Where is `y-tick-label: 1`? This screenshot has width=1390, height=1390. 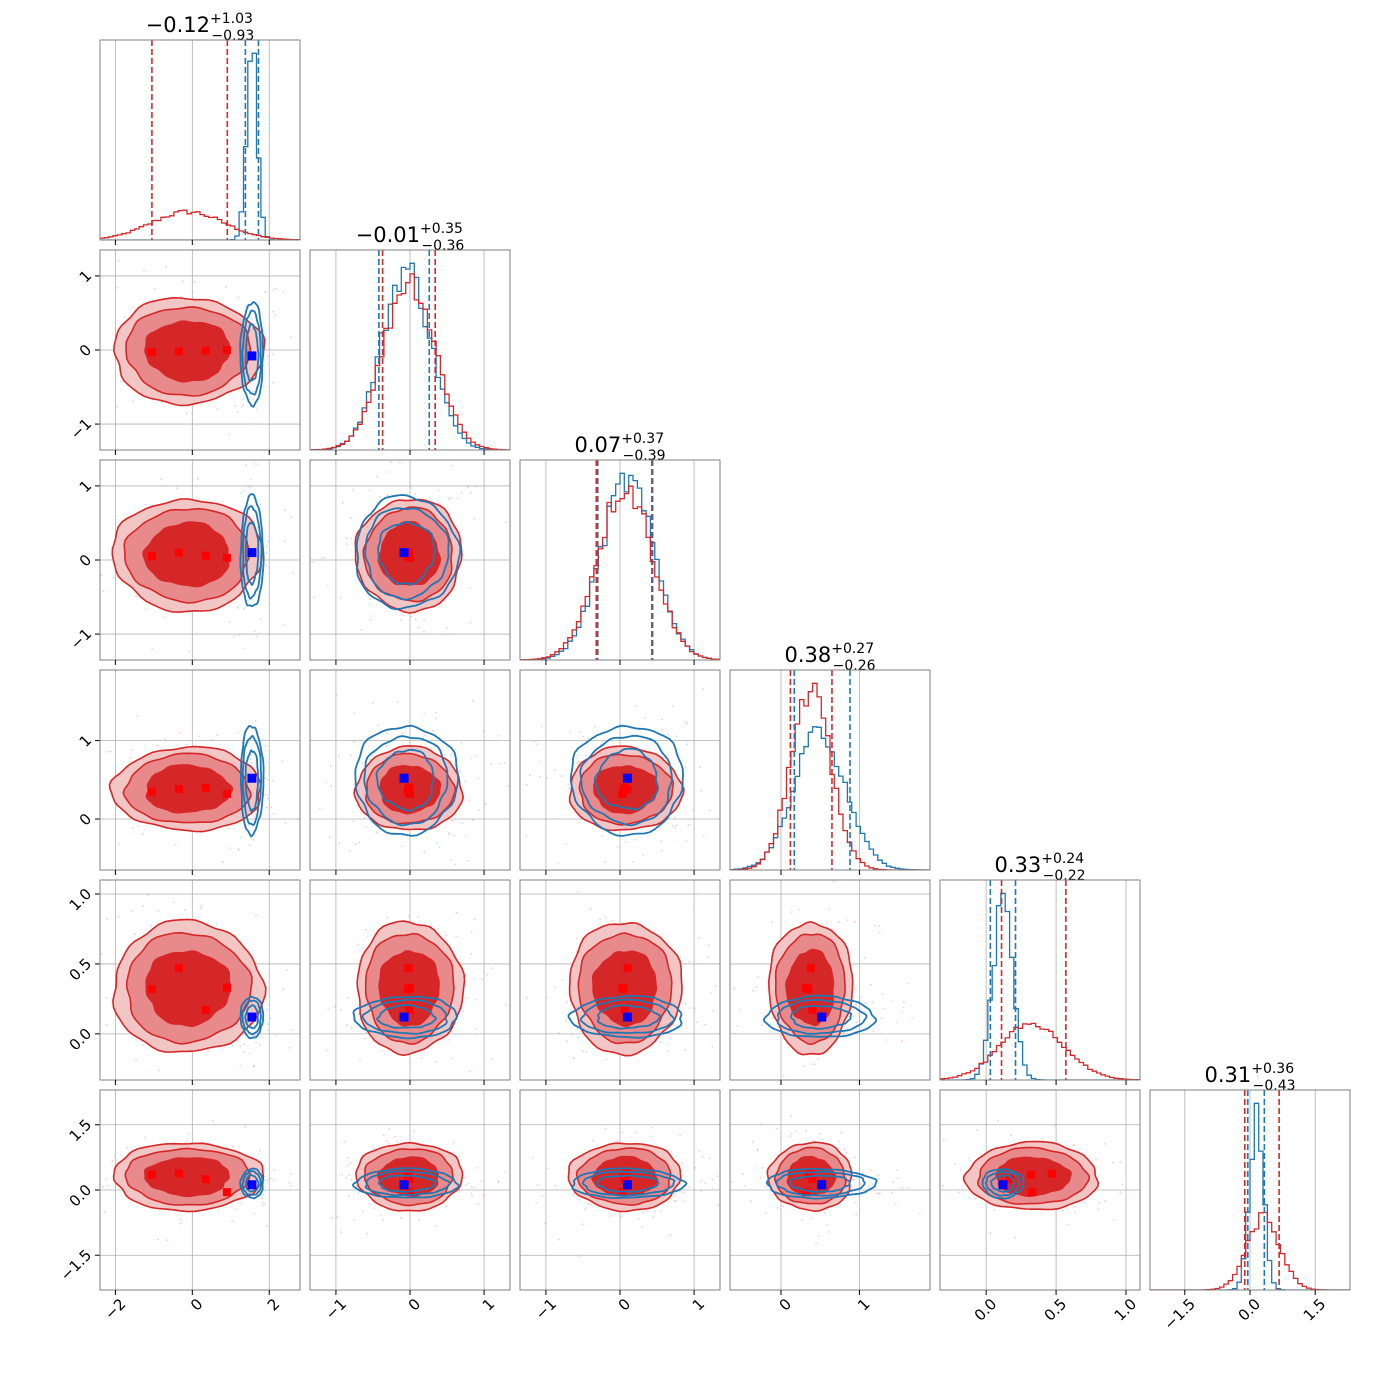
y-tick-label: 1 is located at coordinates (85, 276).